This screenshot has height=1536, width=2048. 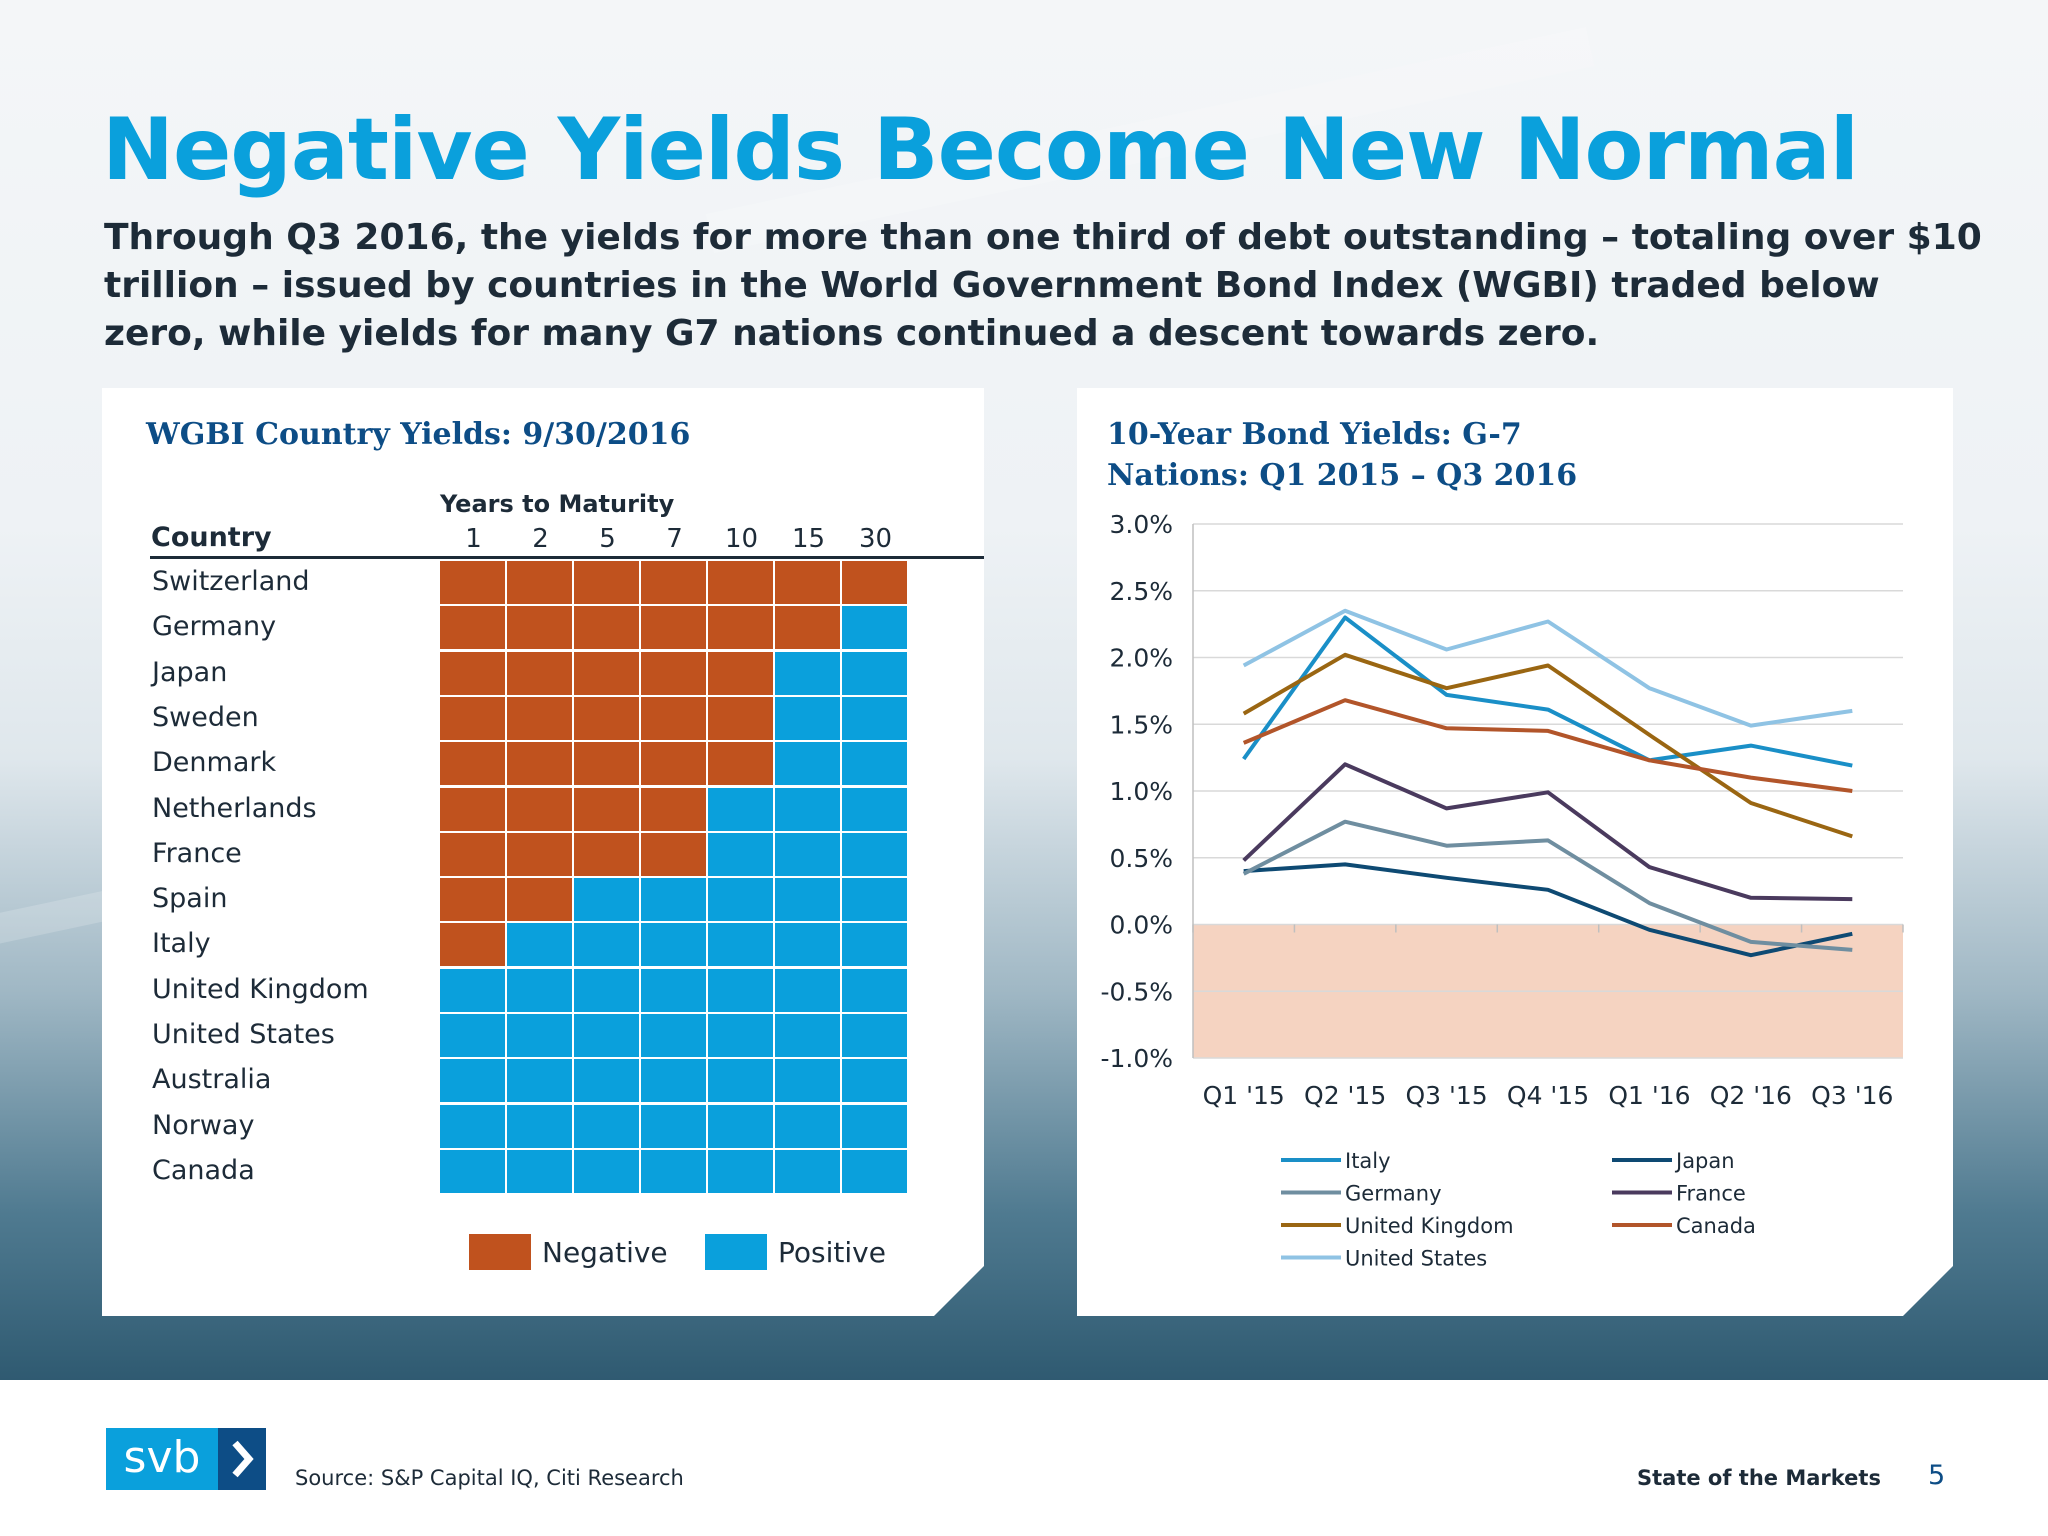 I want to click on country-label: Spain, so click(x=190, y=899).